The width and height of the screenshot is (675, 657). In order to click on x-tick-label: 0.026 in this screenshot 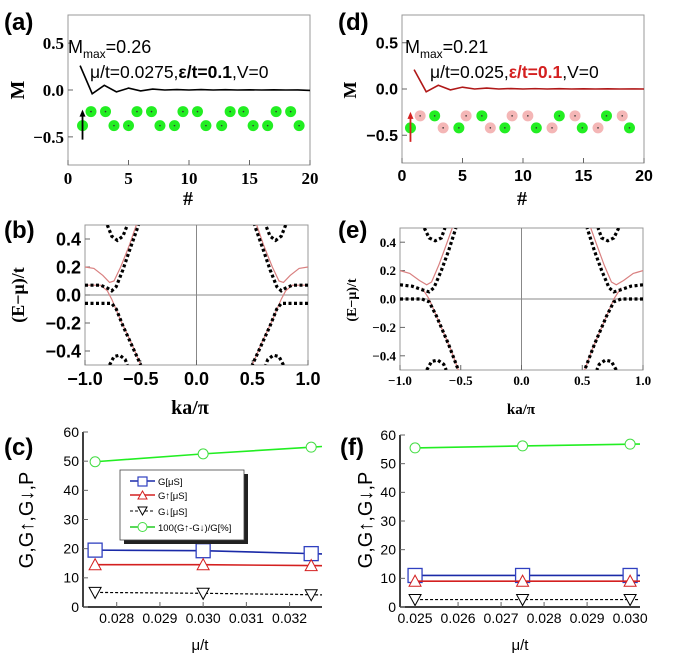, I will do `click(458, 618)`.